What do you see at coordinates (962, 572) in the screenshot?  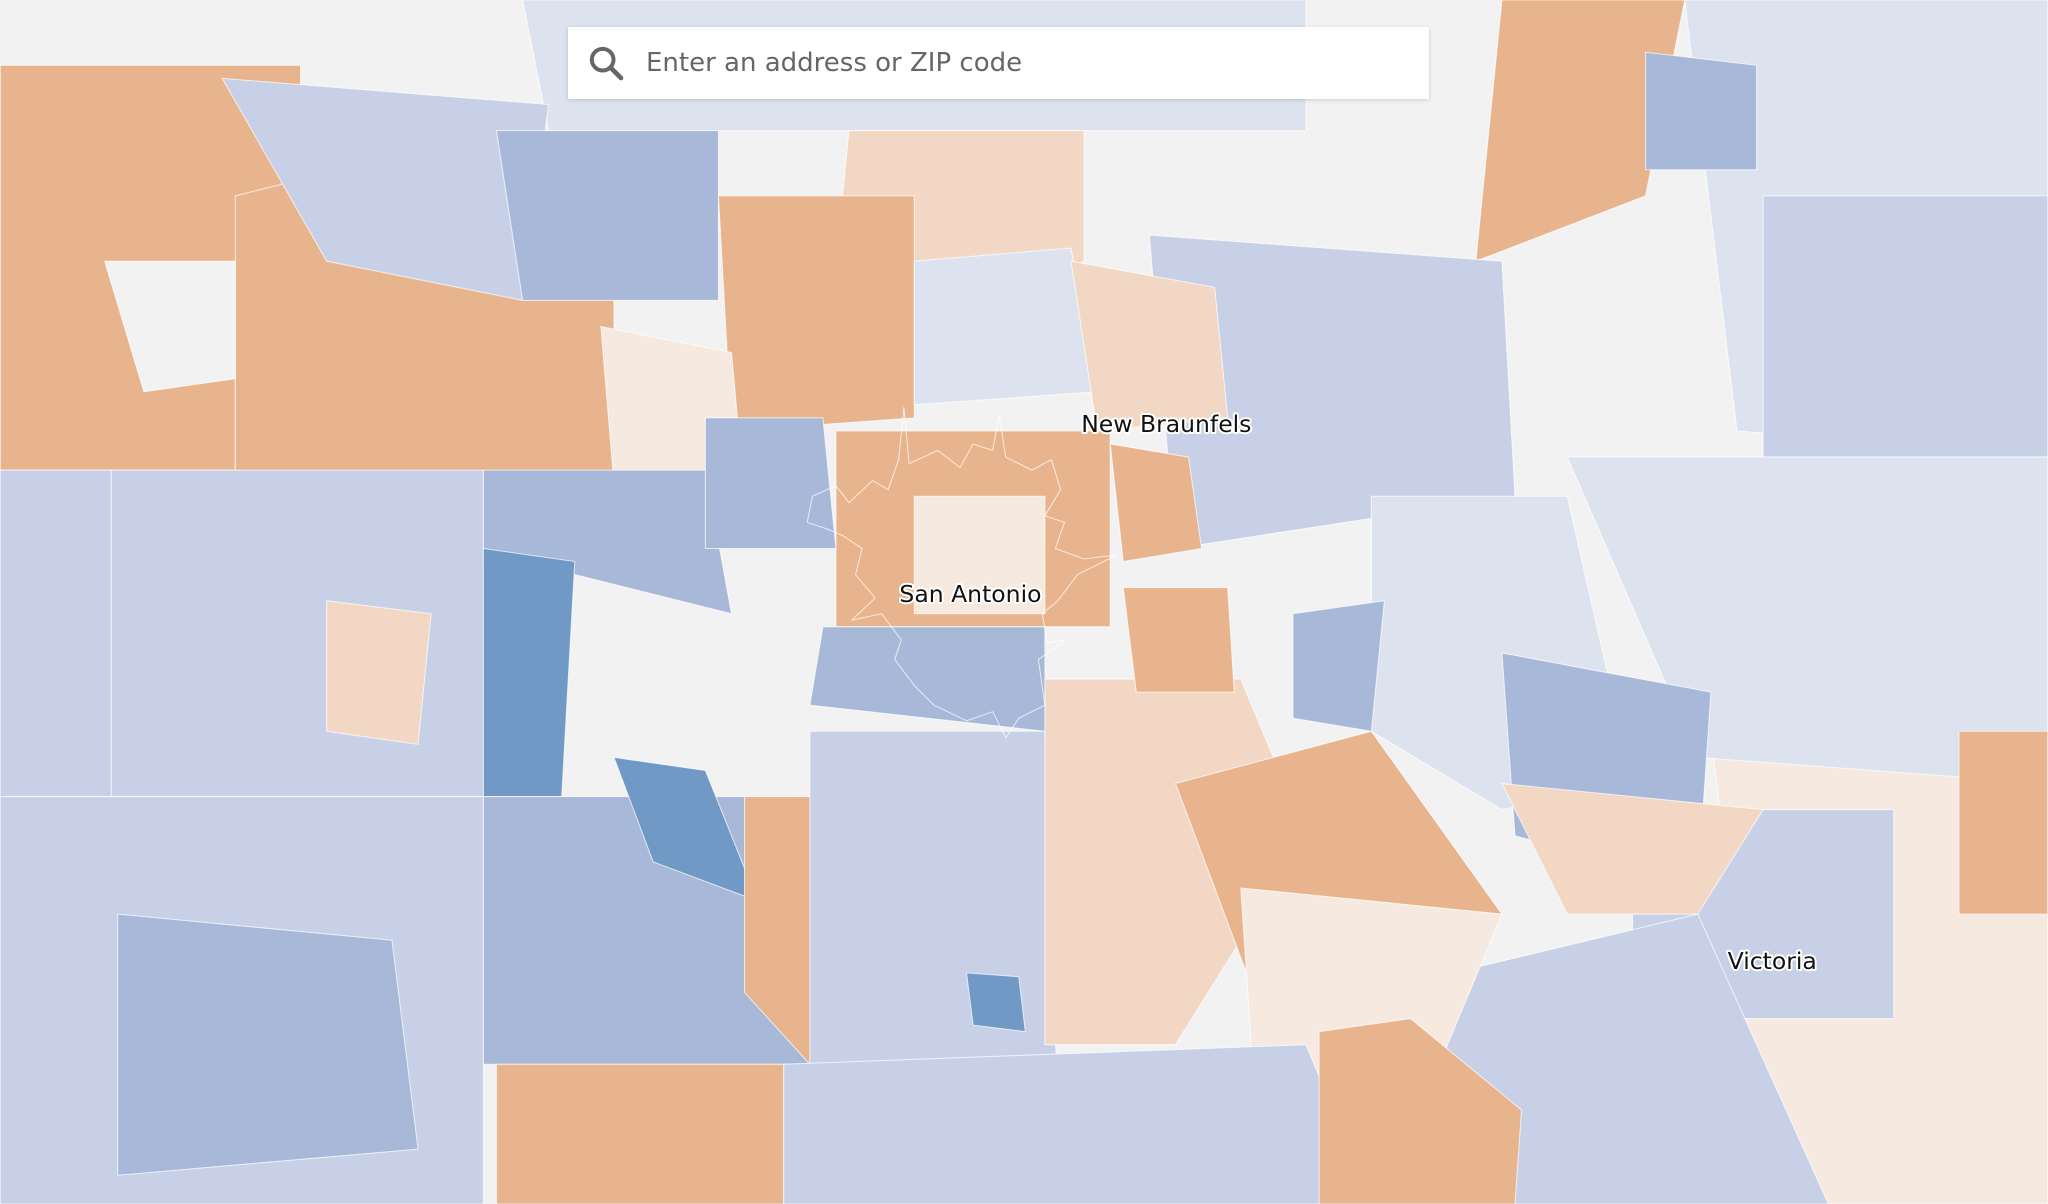 I see `city-boundary` at bounding box center [962, 572].